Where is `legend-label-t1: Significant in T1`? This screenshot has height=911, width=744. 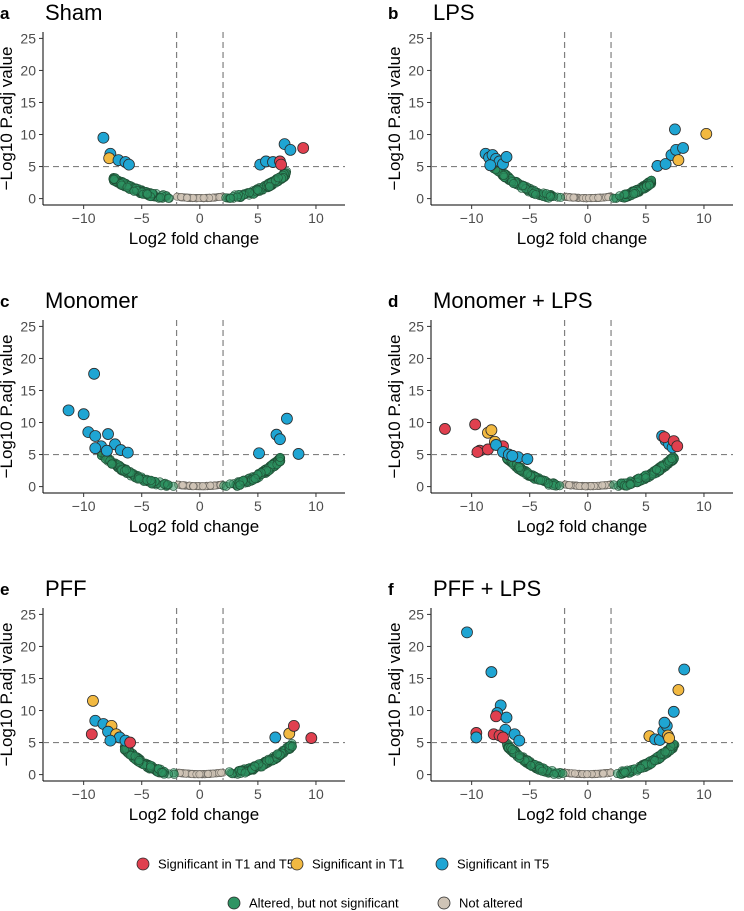
legend-label-t1: Significant in T1 is located at coordinates (358, 864).